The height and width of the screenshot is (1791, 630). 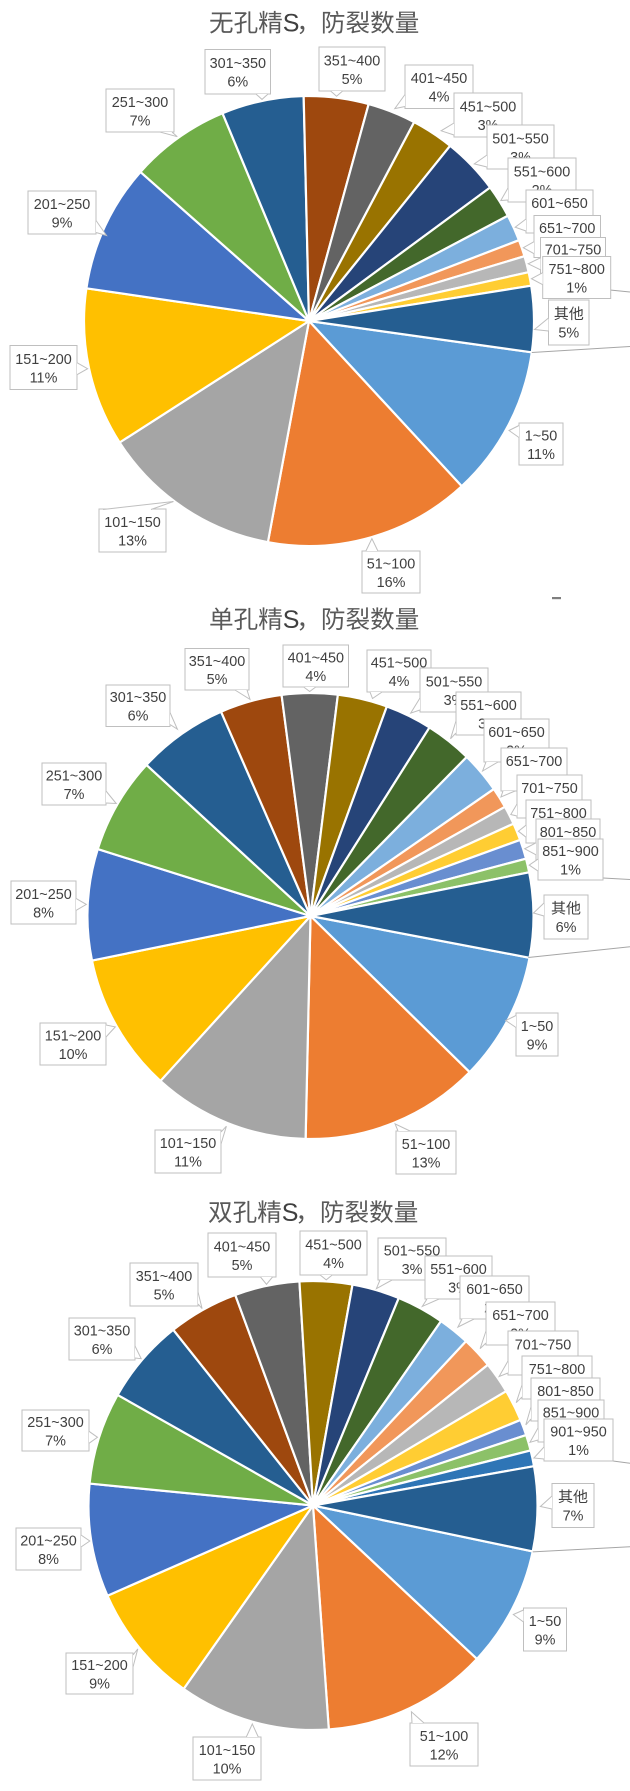 What do you see at coordinates (578, 1433) in the screenshot?
I see `svg-text: 901~950` at bounding box center [578, 1433].